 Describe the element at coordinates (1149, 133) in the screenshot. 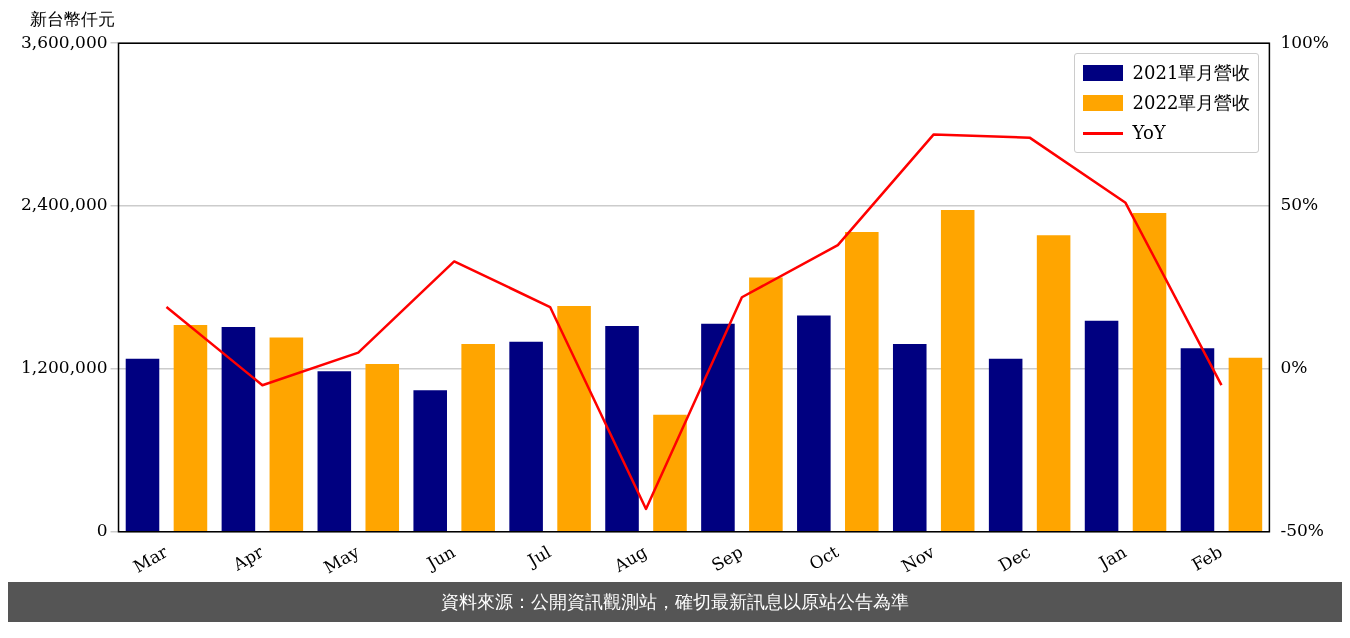

I see `legend-label: YoY` at that location.